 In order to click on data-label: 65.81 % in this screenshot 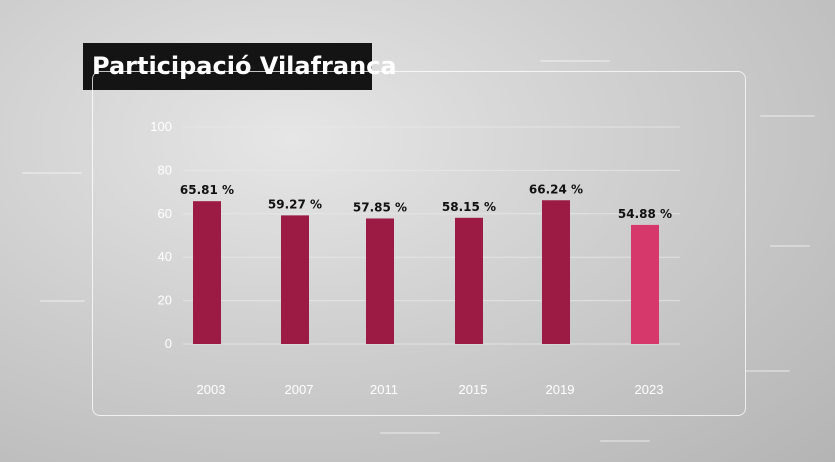, I will do `click(207, 190)`.